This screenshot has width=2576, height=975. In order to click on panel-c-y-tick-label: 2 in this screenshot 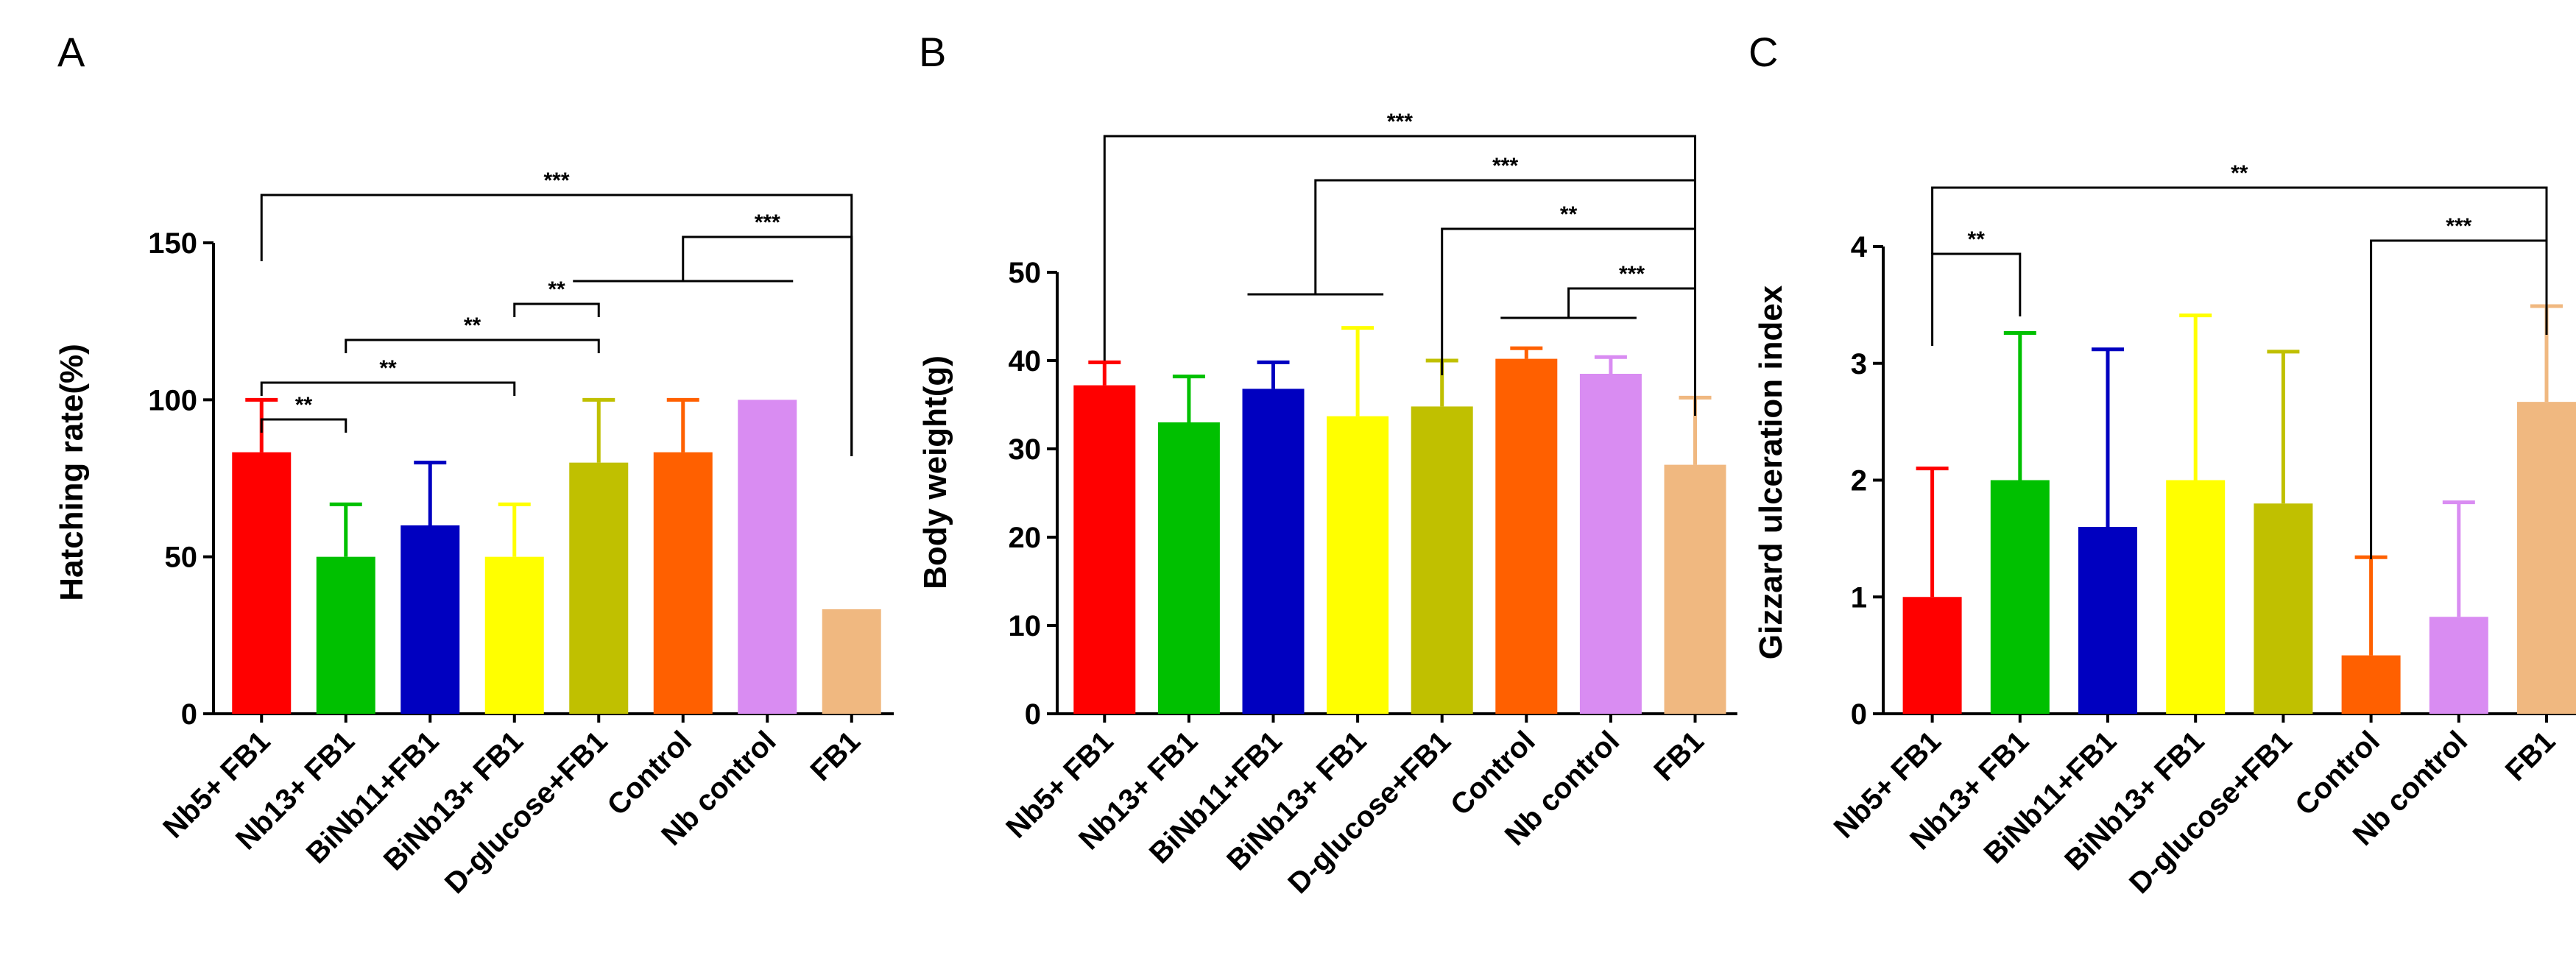, I will do `click(1859, 481)`.